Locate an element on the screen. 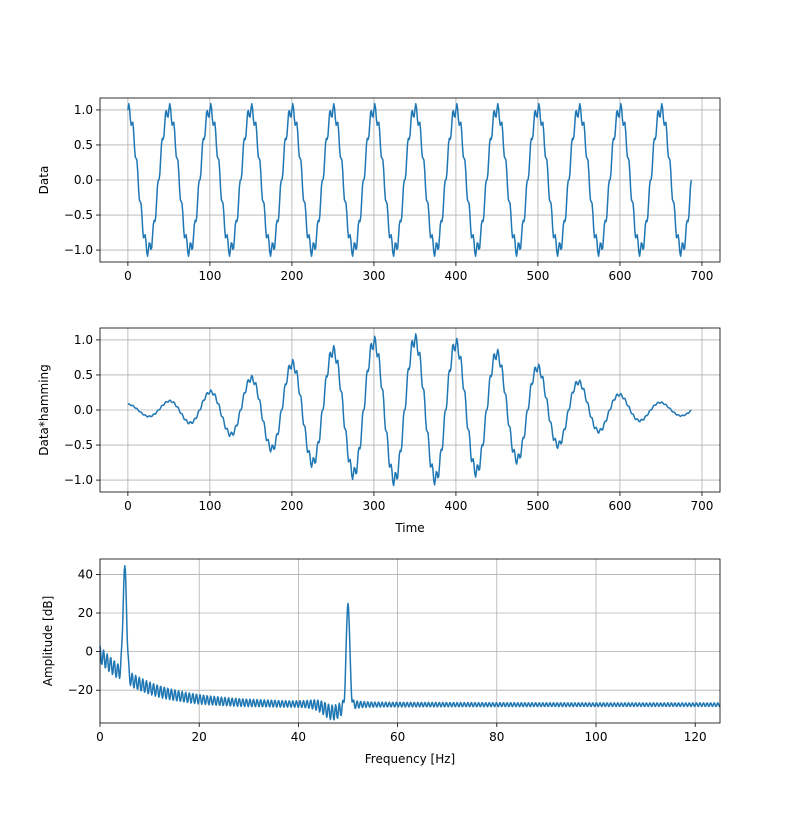 This screenshot has width=800, height=813. y-tick-label: 0 is located at coordinates (89, 652).